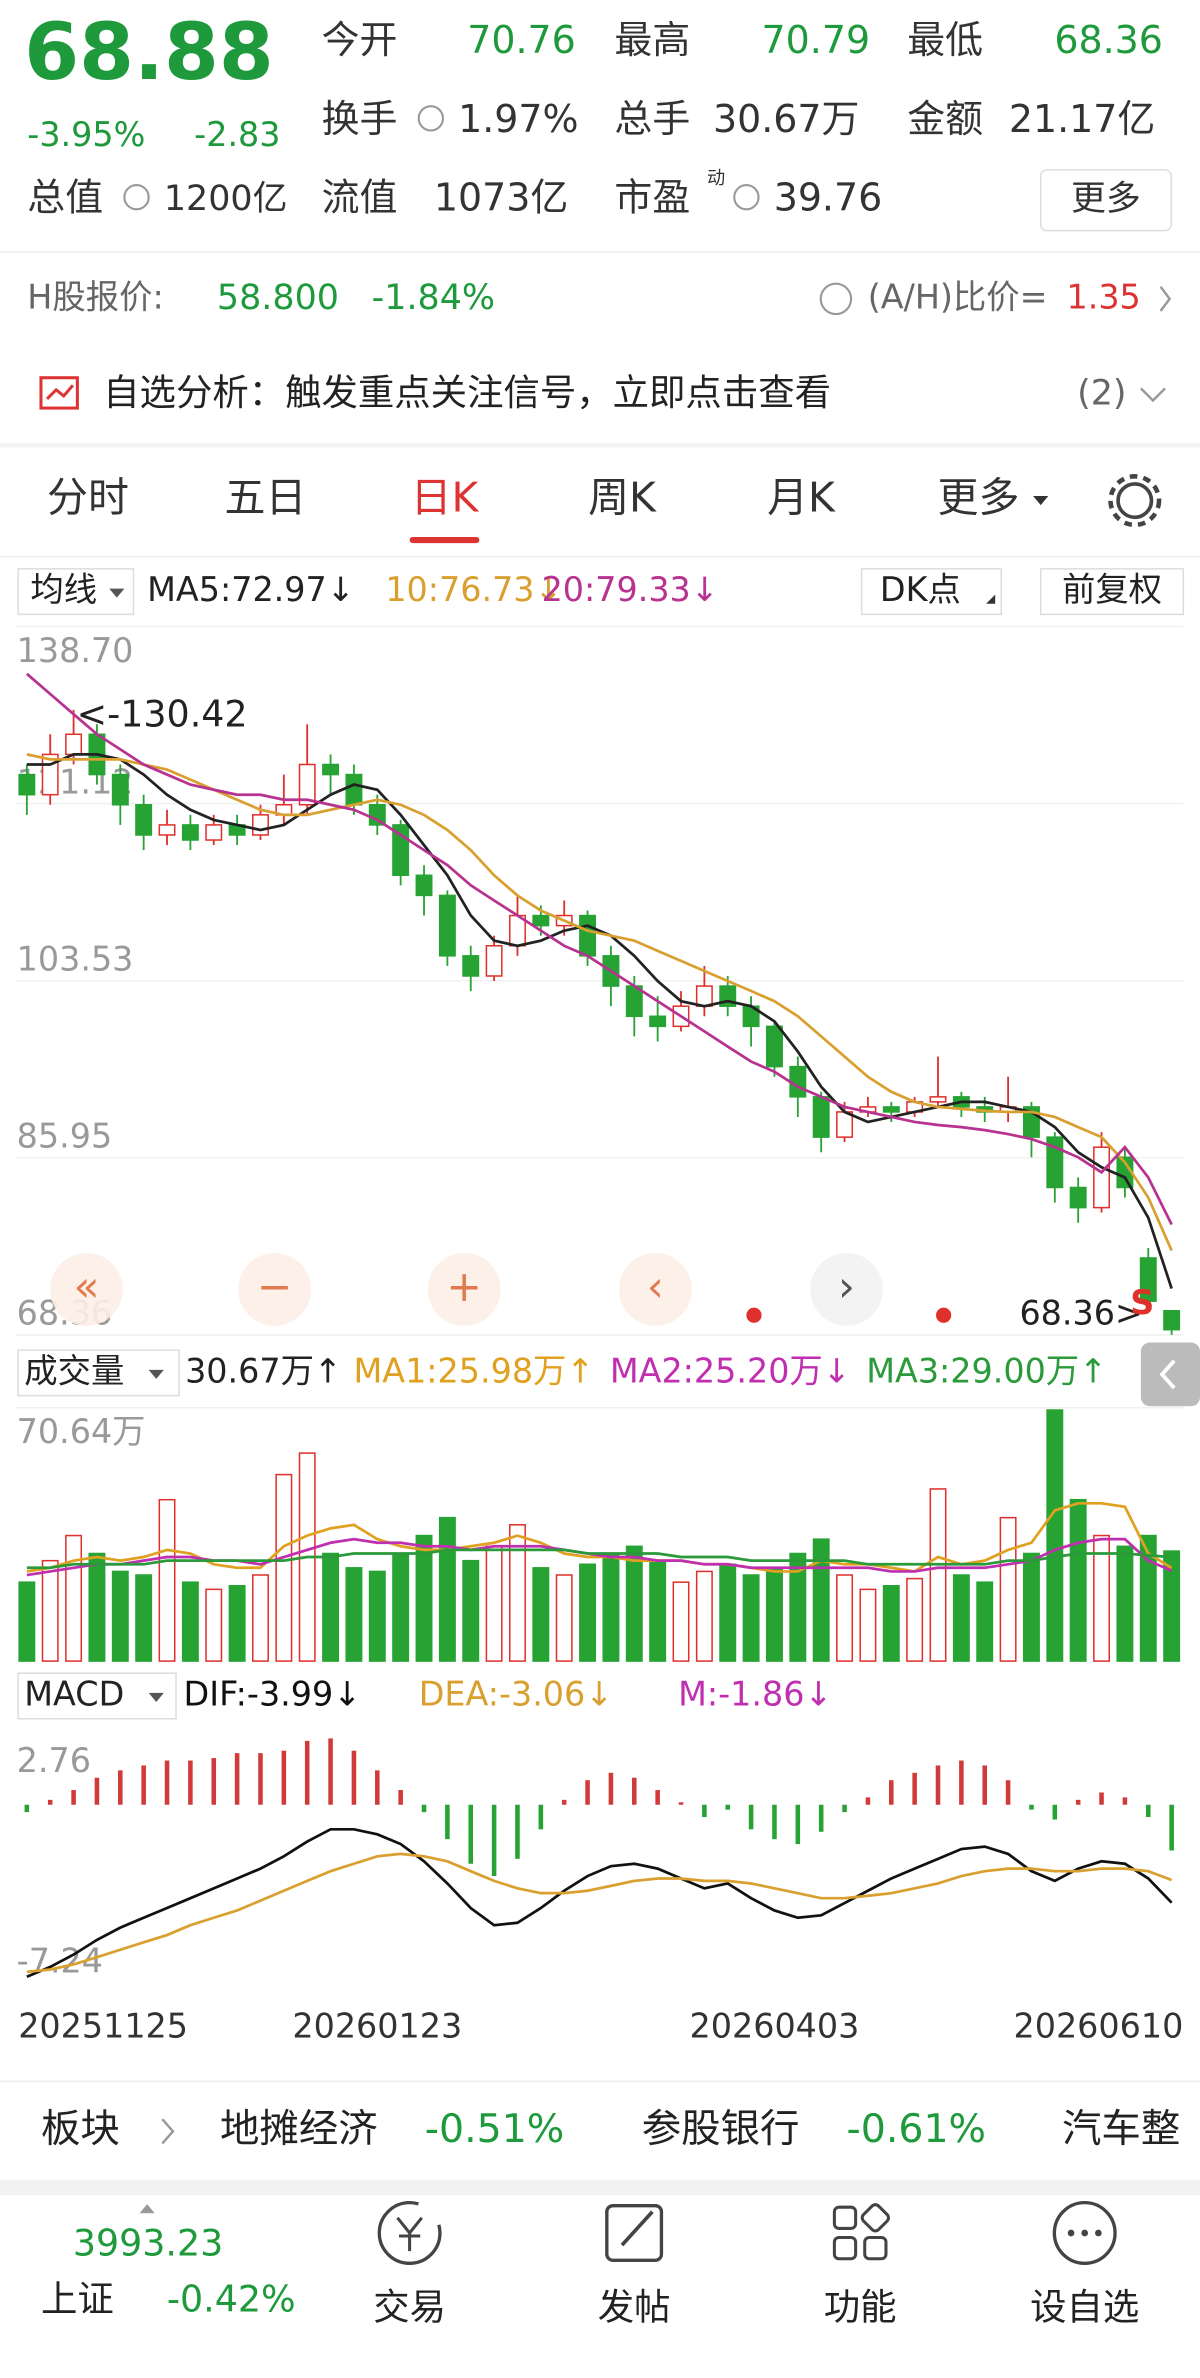  I want to click on side-tab, so click(1170, 1374).